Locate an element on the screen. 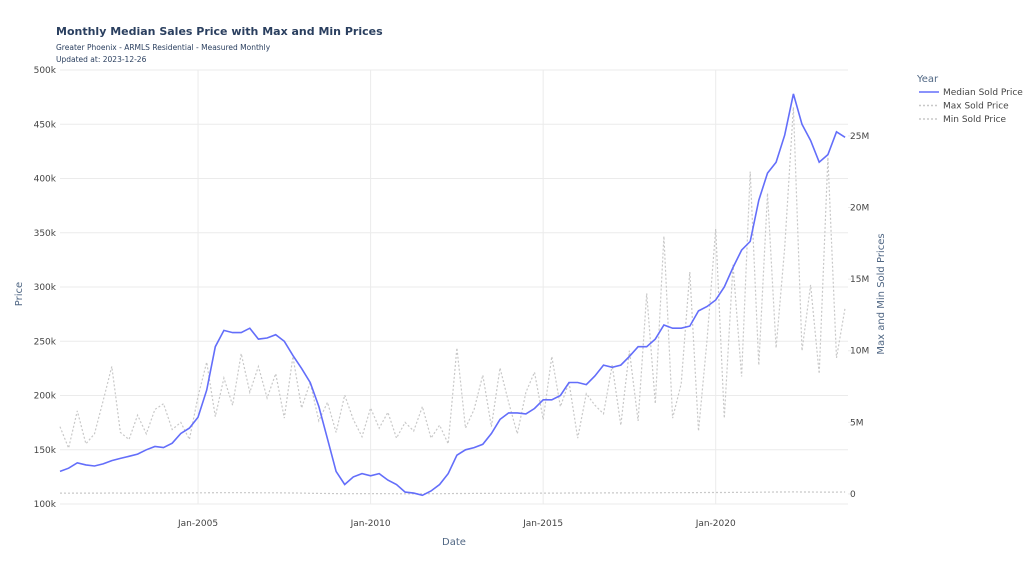  y2-tick-label: 10M is located at coordinates (859, 352).